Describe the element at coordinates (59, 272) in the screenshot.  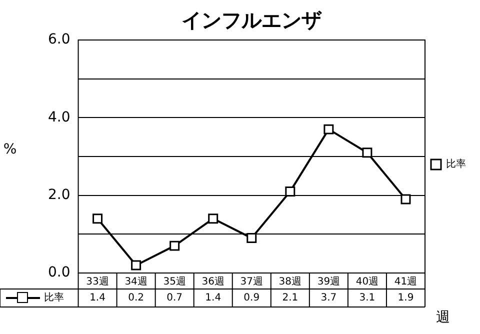
I see `y-tick-label: 0.0` at that location.